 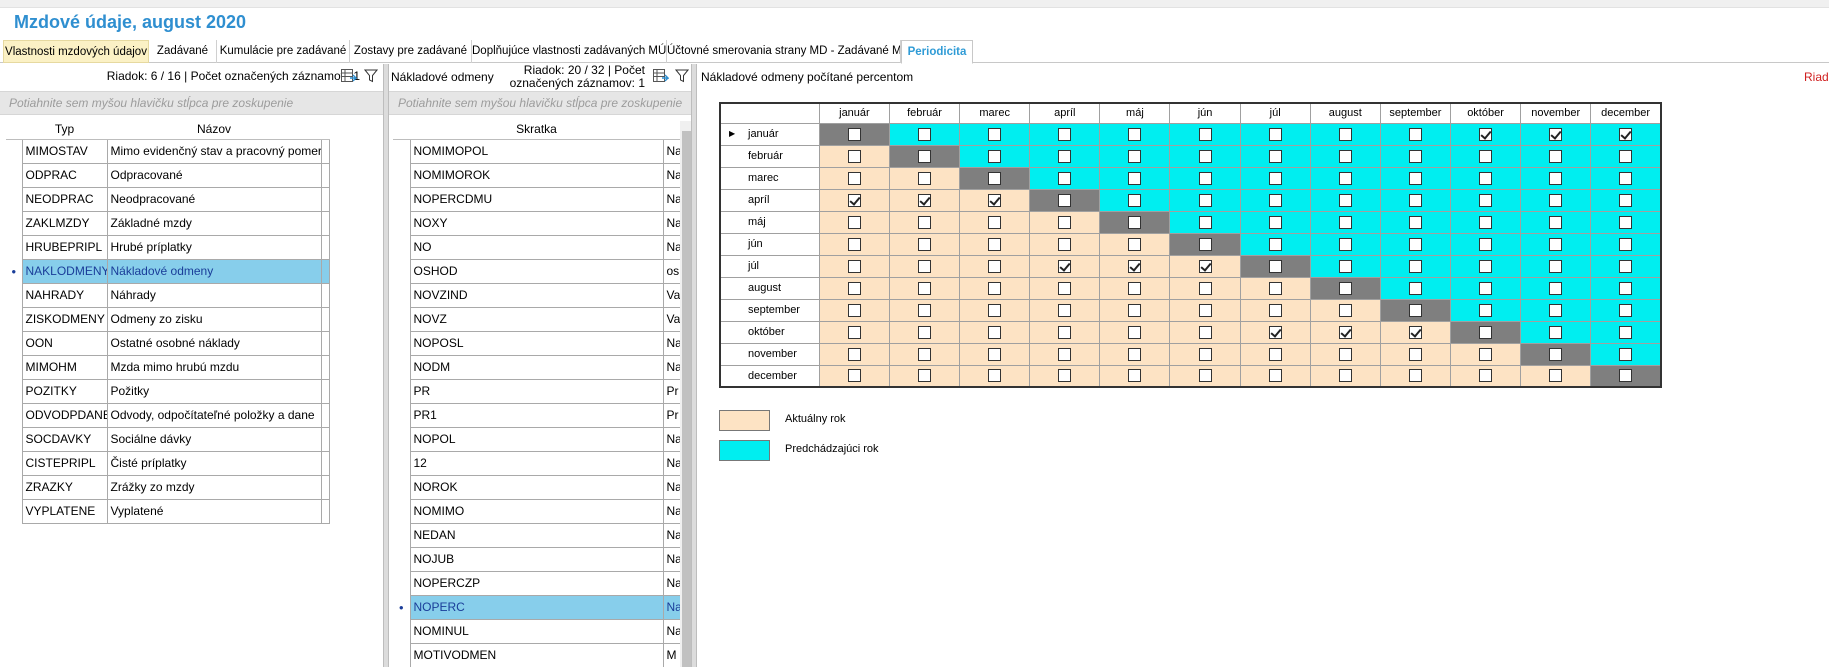 What do you see at coordinates (214, 343) in the screenshot?
I see `cell-nazov: Ostatné osobné náklady` at bounding box center [214, 343].